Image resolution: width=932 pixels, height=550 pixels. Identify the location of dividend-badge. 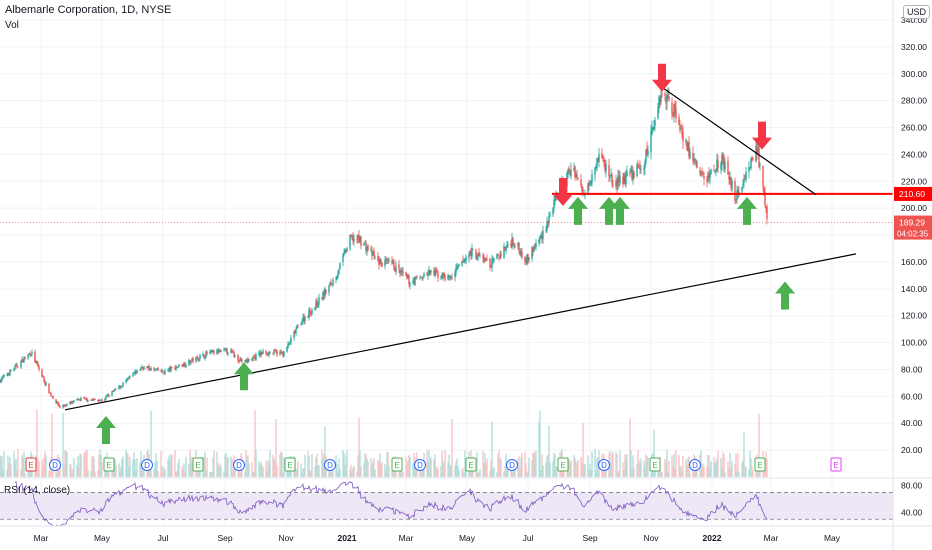
(420, 465).